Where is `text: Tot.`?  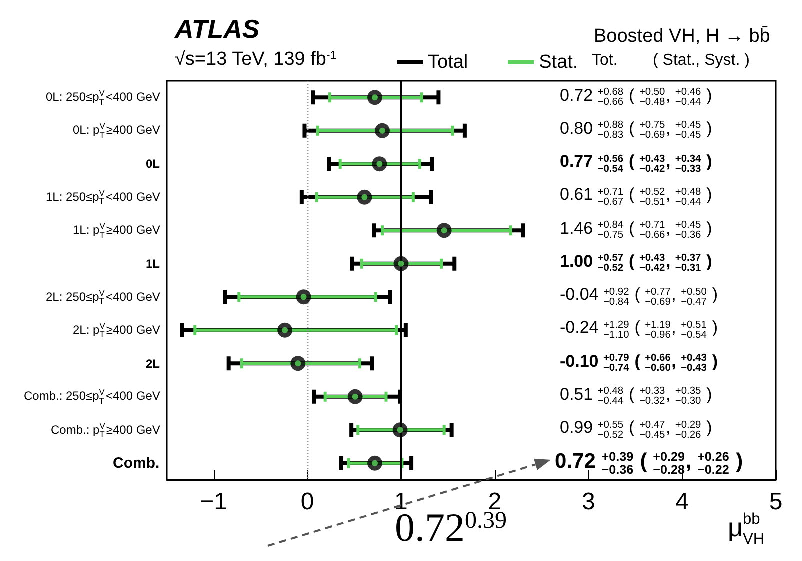 text: Tot. is located at coordinates (605, 60).